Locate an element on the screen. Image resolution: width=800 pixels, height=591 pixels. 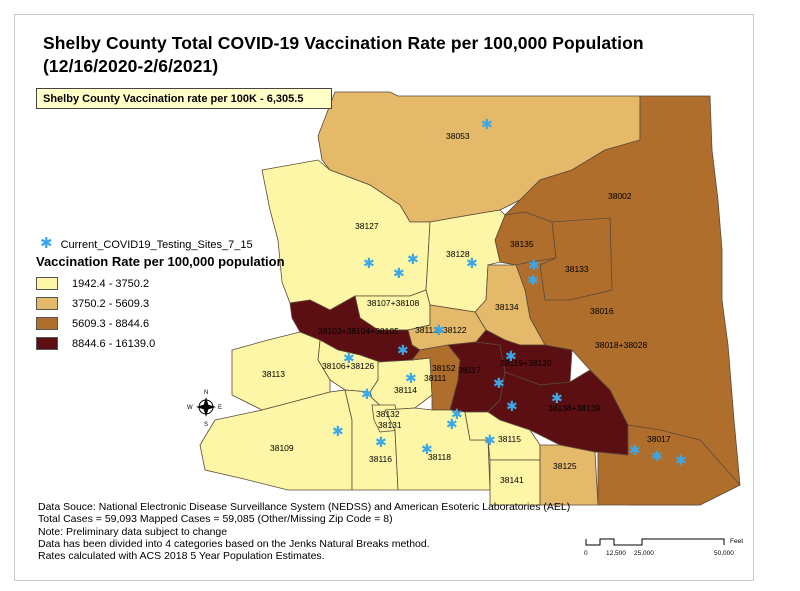
legend-class-4: 8844.6 - 16139.0 is located at coordinates (95, 343).